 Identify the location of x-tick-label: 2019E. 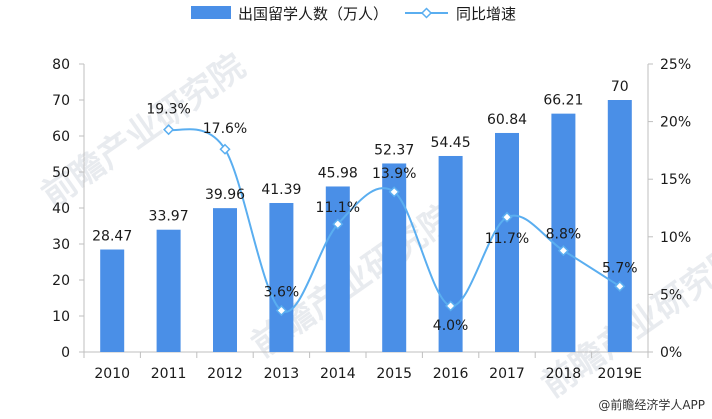
(620, 374).